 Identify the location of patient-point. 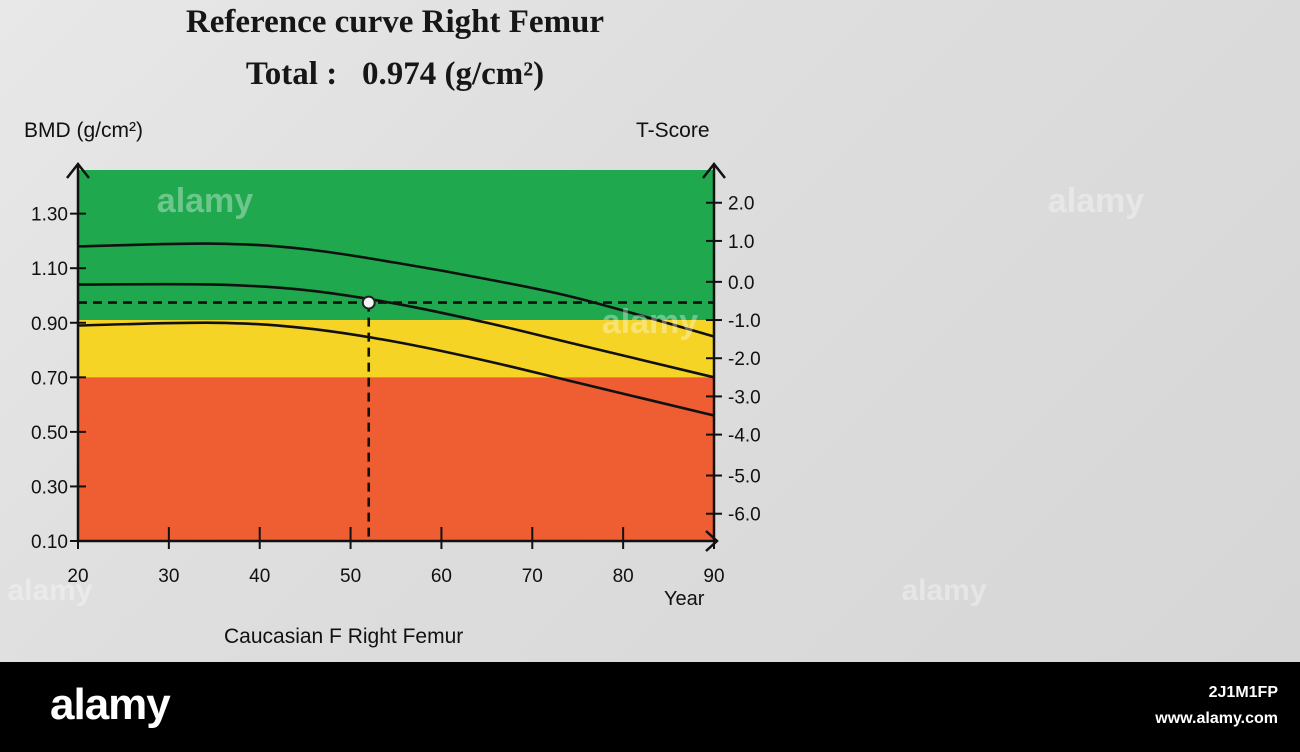
(368, 302).